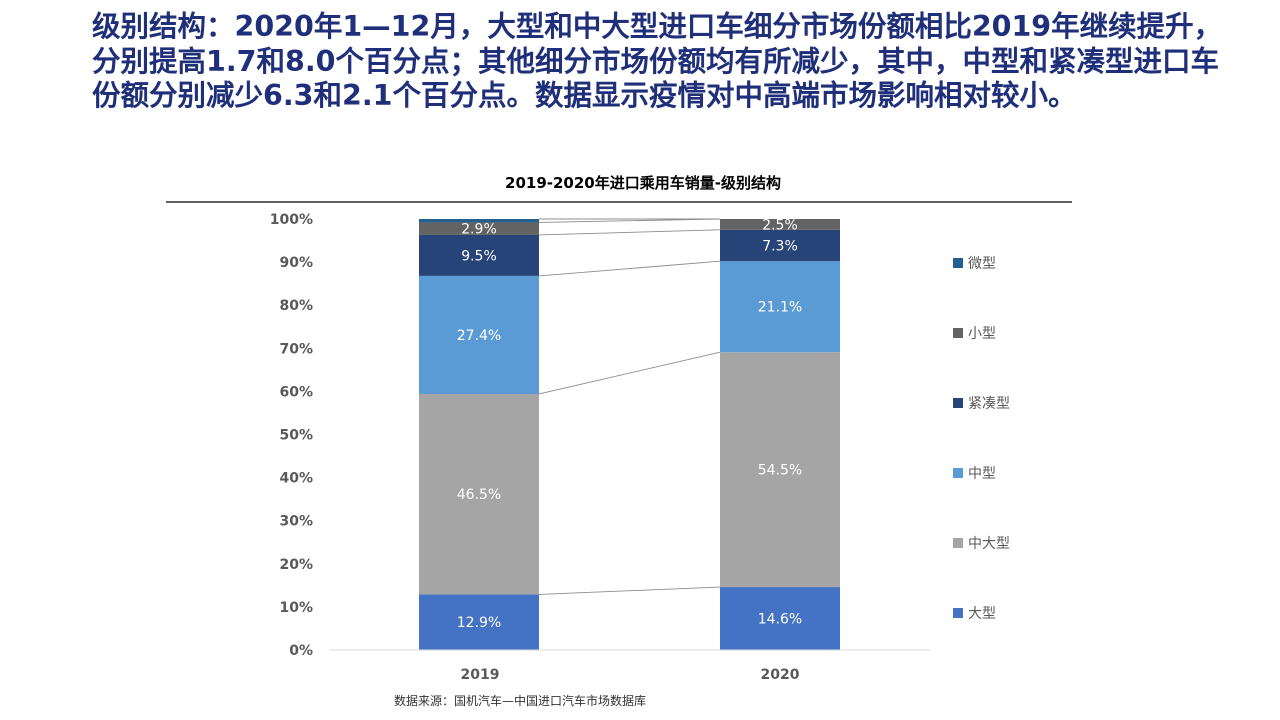  Describe the element at coordinates (989, 544) in the screenshot. I see `legend-label: 中大型` at that location.